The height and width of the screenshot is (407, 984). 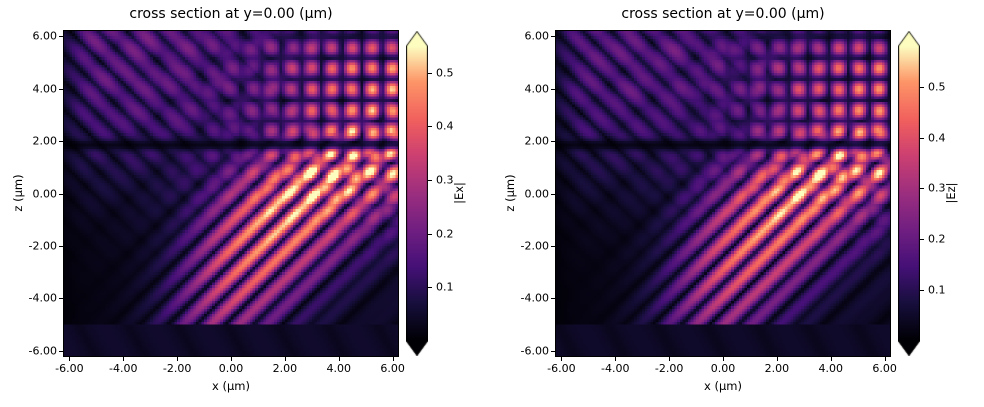 I want to click on colorbar-ez: 0.1 0.2 0.3 0.4 0.5 |Ez|, so click(x=941, y=193).